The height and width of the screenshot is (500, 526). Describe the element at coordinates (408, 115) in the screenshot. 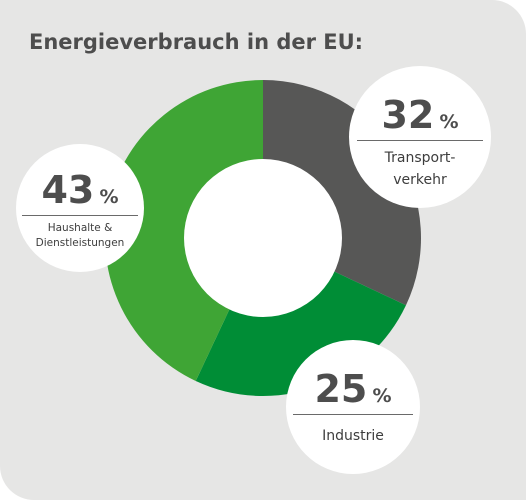

I see `slice-value-transport: 32` at that location.